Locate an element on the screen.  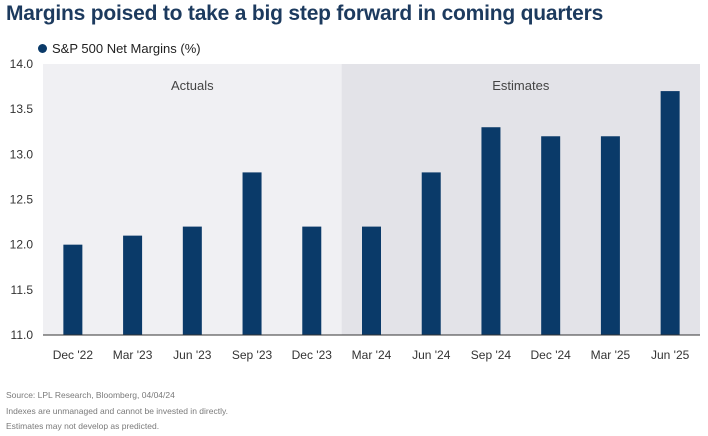
legend-label: S&P 500 Net Margins (%) is located at coordinates (126, 48).